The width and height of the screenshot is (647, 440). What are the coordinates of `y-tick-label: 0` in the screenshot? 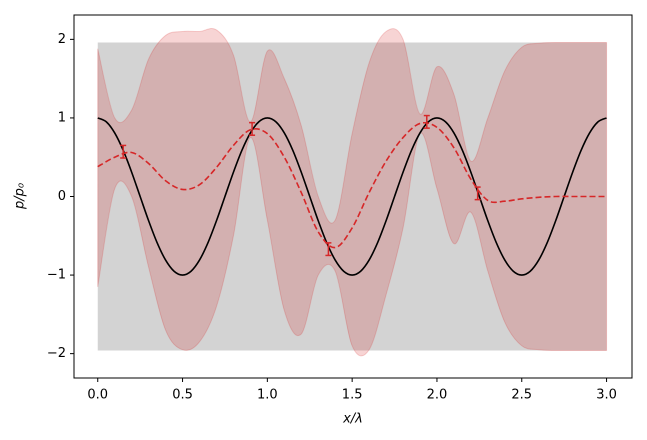 It's located at (62, 196).